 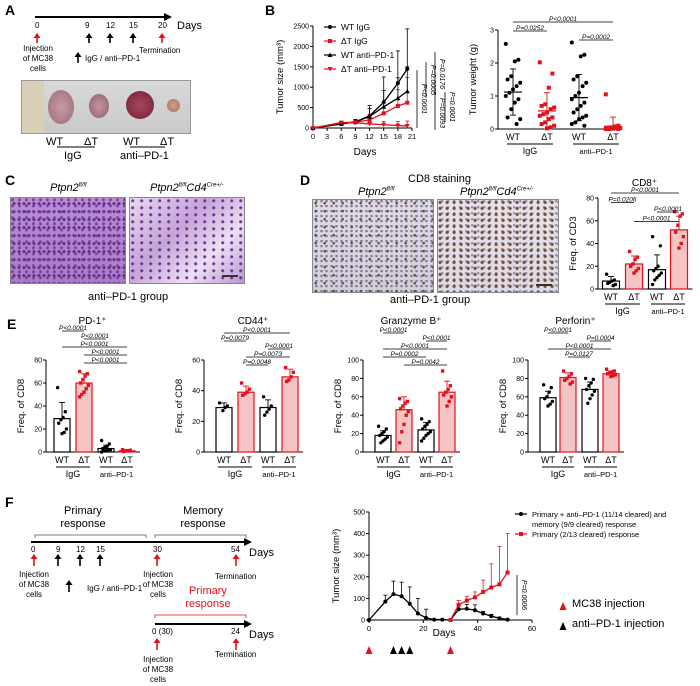 I want to click on c-title2-sup2: Cre+/-, so click(x=215, y=185).